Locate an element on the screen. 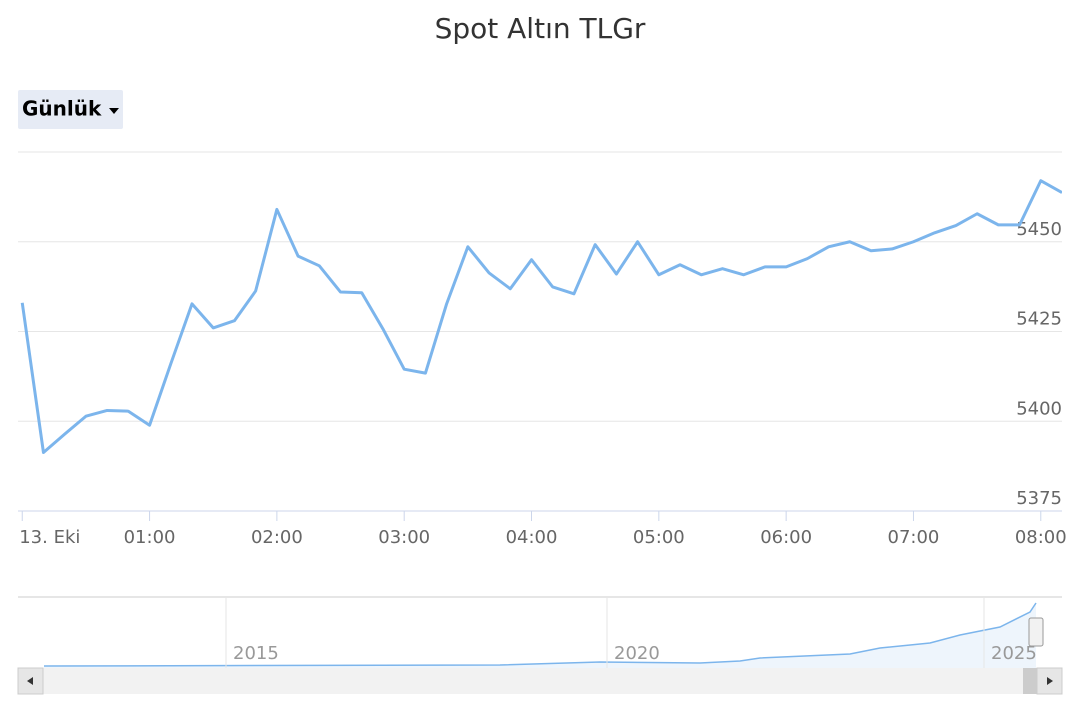 This screenshot has height=720, width=1080. x-tick-label: 07:00 is located at coordinates (914, 537).